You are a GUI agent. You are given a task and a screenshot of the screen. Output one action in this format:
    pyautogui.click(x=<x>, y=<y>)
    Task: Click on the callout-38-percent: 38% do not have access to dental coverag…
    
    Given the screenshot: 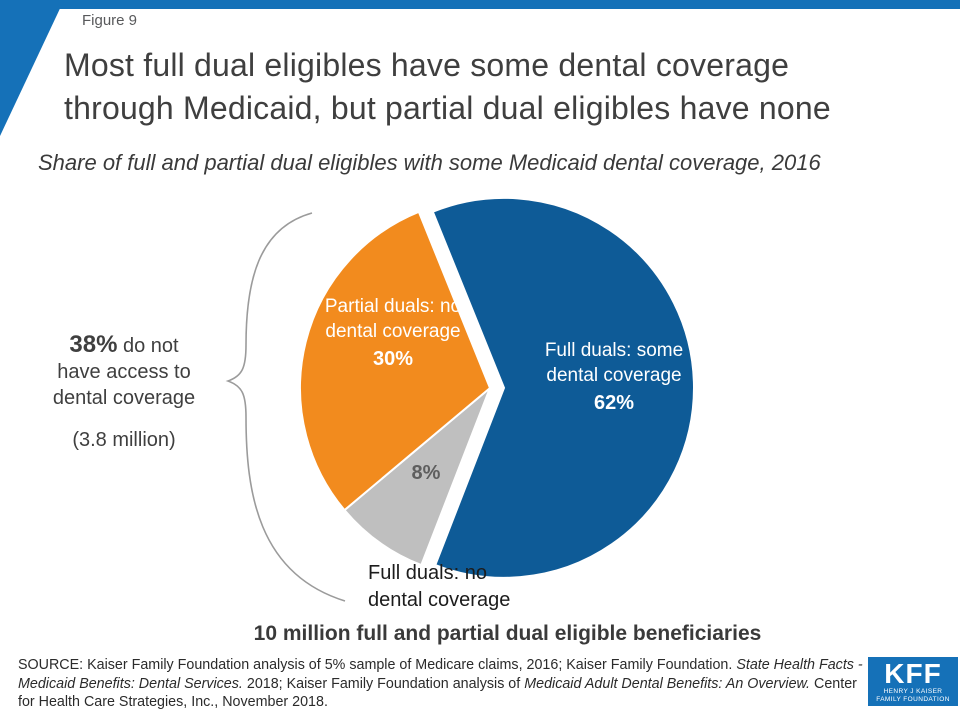 What is the action you would take?
    pyautogui.click(x=124, y=392)
    